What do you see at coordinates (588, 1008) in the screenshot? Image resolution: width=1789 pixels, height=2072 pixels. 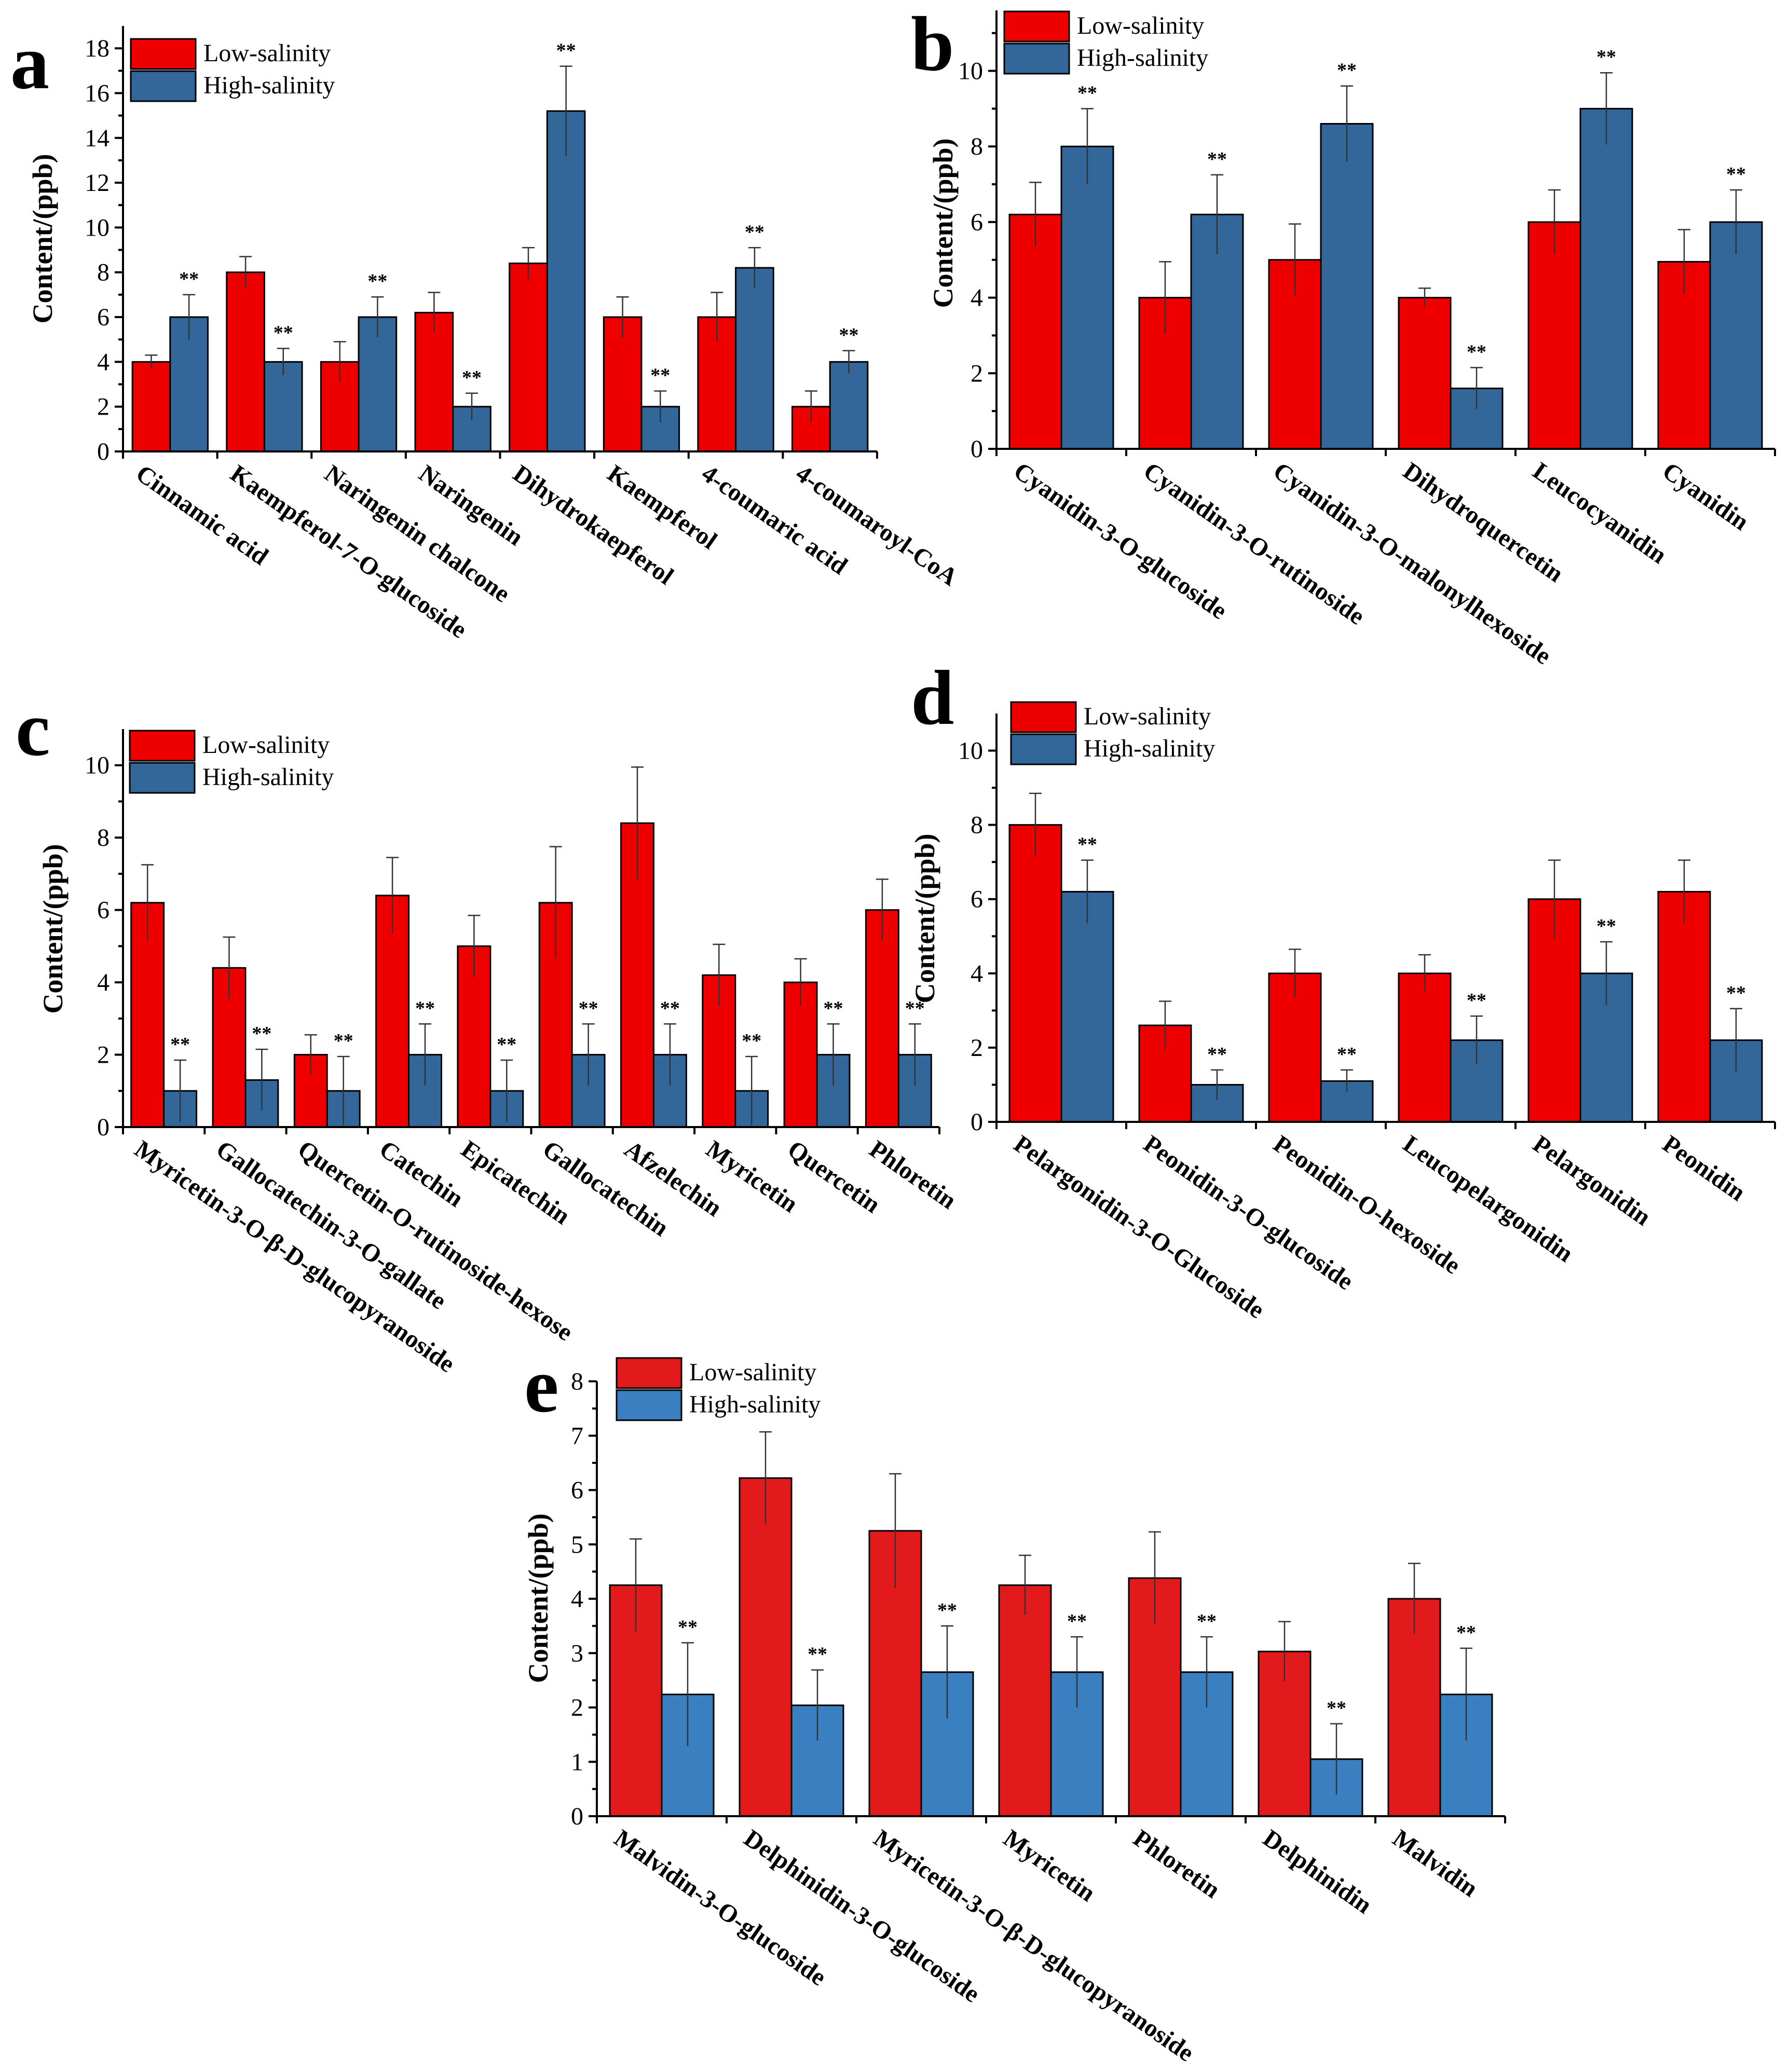 I see `significance-mark-c-5: **` at bounding box center [588, 1008].